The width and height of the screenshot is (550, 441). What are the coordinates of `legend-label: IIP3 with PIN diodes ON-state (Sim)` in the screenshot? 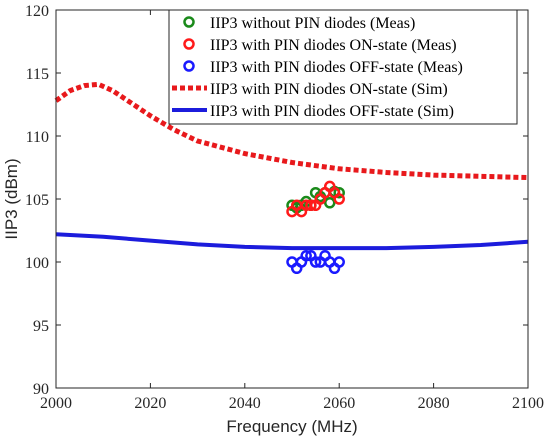 It's located at (329, 89).